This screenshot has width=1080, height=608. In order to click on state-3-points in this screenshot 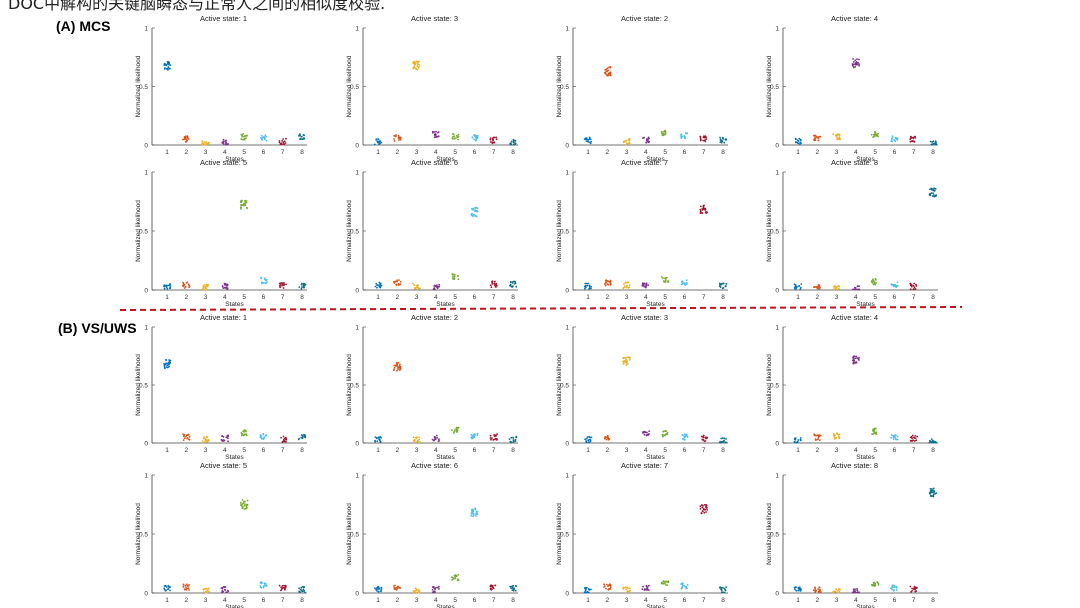, I will do `click(416, 440)`.